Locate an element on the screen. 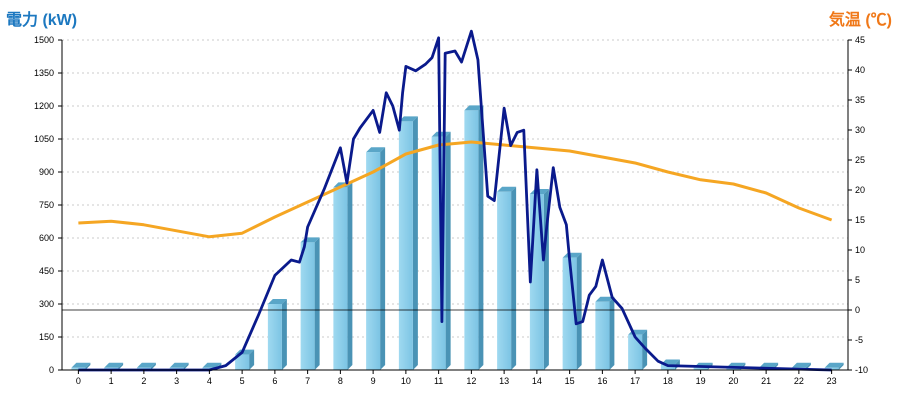 The image size is (900, 400). x-tick-label: 17 is located at coordinates (635, 381).